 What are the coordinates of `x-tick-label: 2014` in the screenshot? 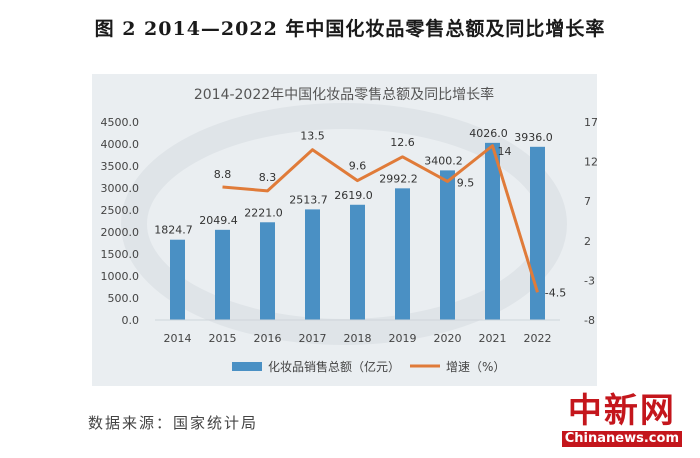 It's located at (178, 338).